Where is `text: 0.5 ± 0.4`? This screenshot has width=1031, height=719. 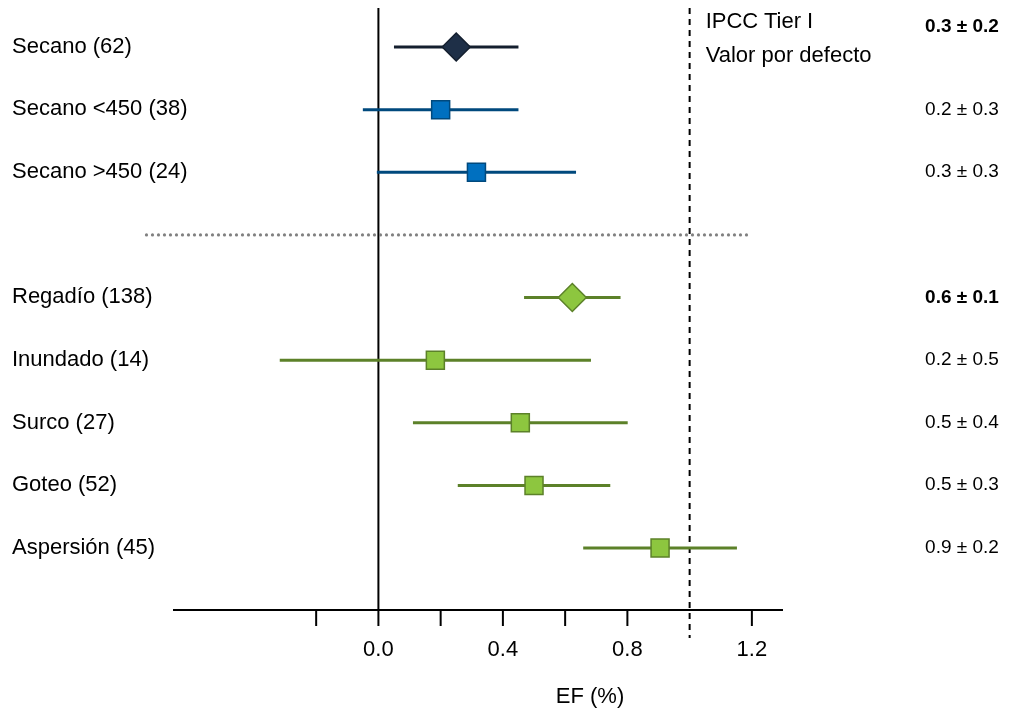 text: 0.5 ± 0.4 is located at coordinates (962, 421).